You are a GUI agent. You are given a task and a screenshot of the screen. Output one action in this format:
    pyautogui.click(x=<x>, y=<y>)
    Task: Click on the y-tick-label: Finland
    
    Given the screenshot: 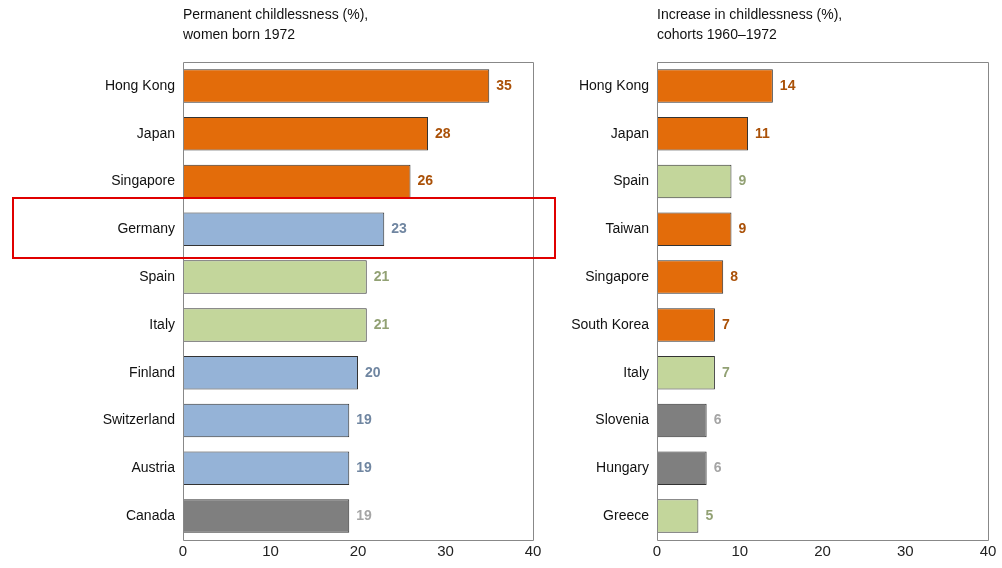 What is the action you would take?
    pyautogui.click(x=152, y=371)
    